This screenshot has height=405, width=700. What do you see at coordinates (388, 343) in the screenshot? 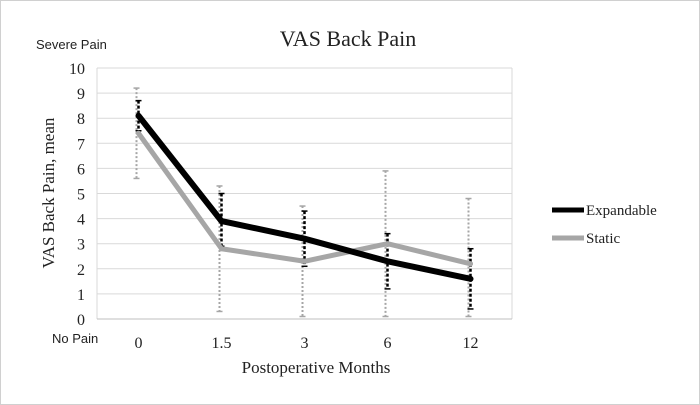
I see `x-tick-label-6: 6` at bounding box center [388, 343].